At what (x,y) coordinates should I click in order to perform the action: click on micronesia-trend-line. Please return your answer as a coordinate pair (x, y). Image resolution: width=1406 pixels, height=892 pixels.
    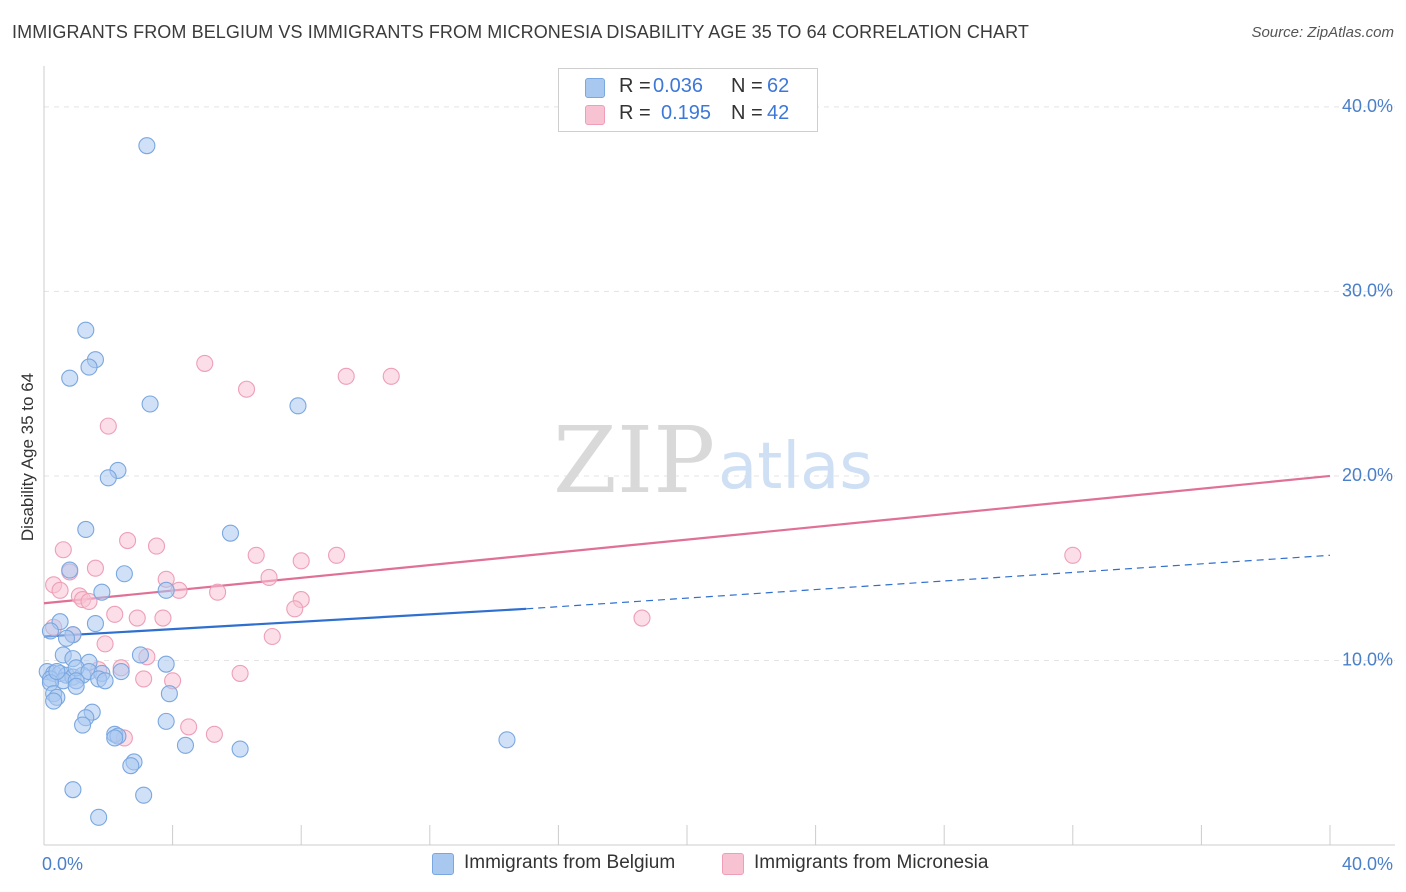
    Looking at the image, I should click on (687, 539).